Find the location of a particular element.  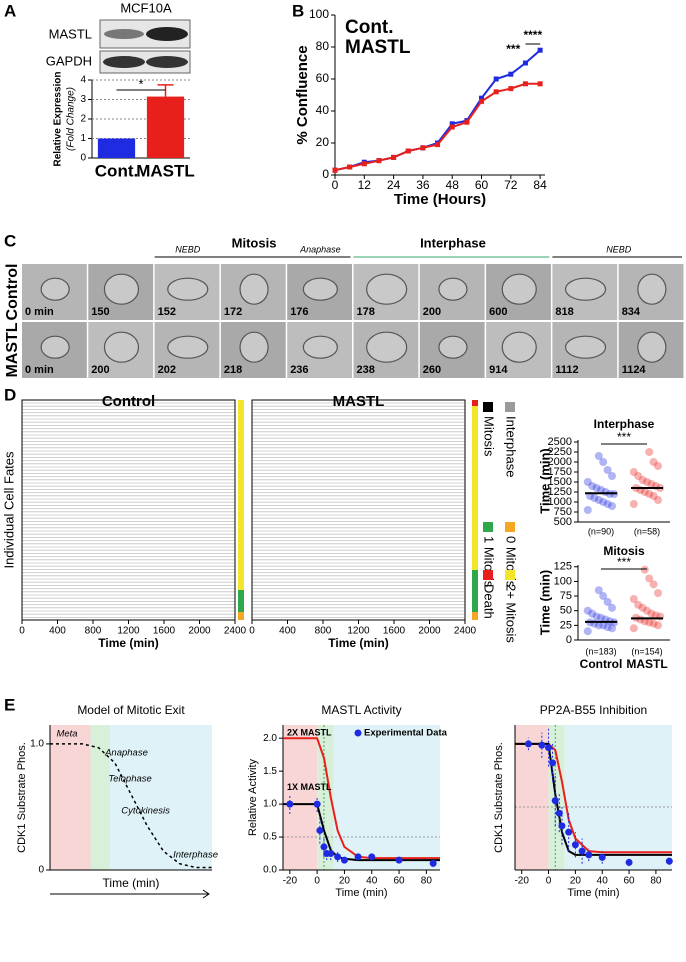

significance: * is located at coordinates (140, 83).